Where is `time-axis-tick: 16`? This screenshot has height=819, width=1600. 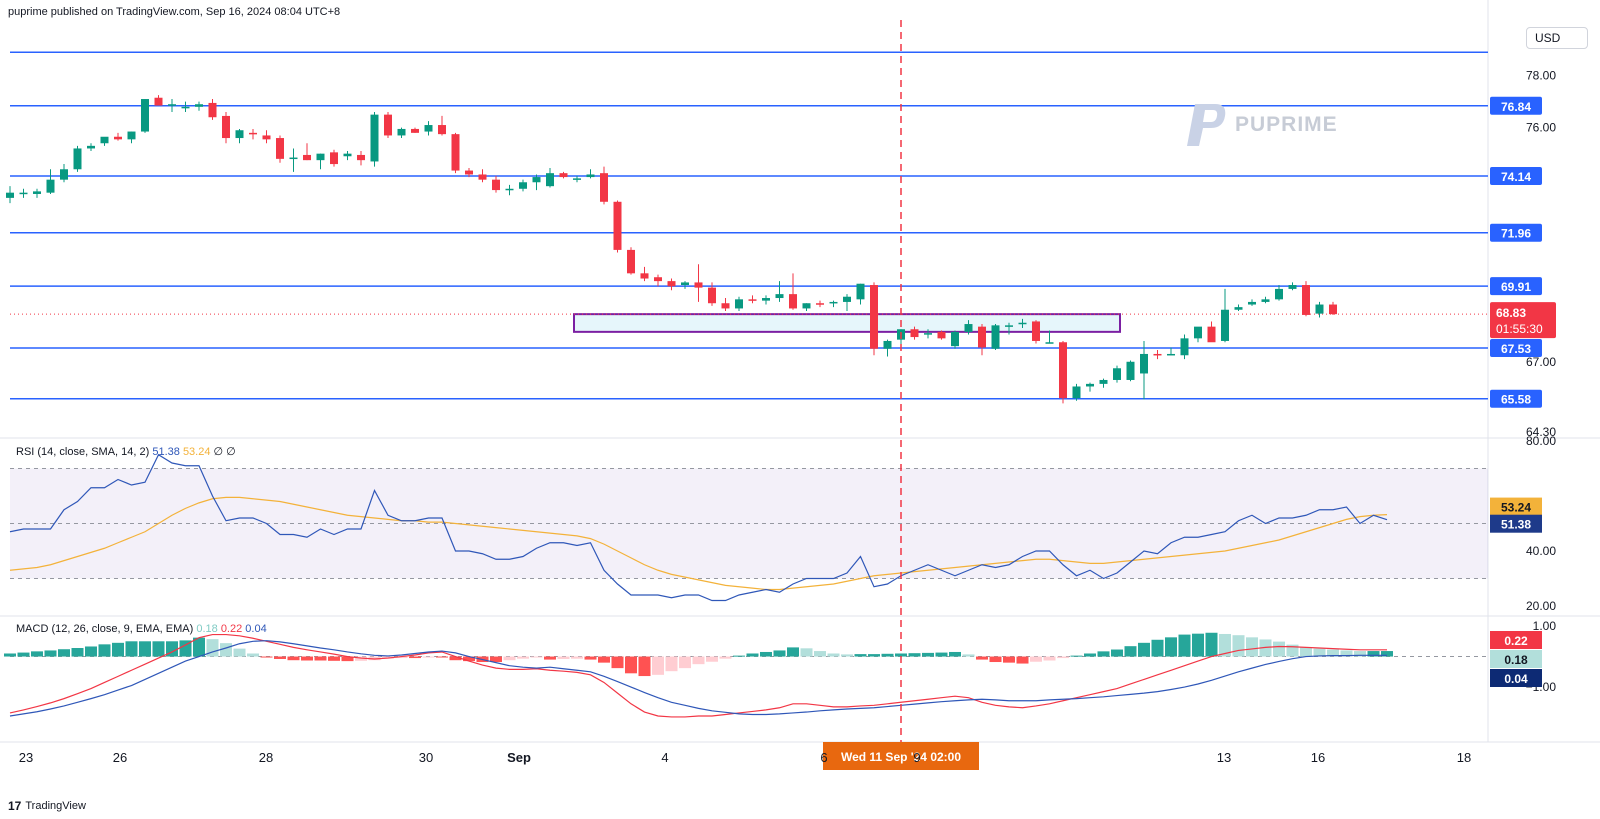
time-axis-tick: 16 is located at coordinates (1318, 757).